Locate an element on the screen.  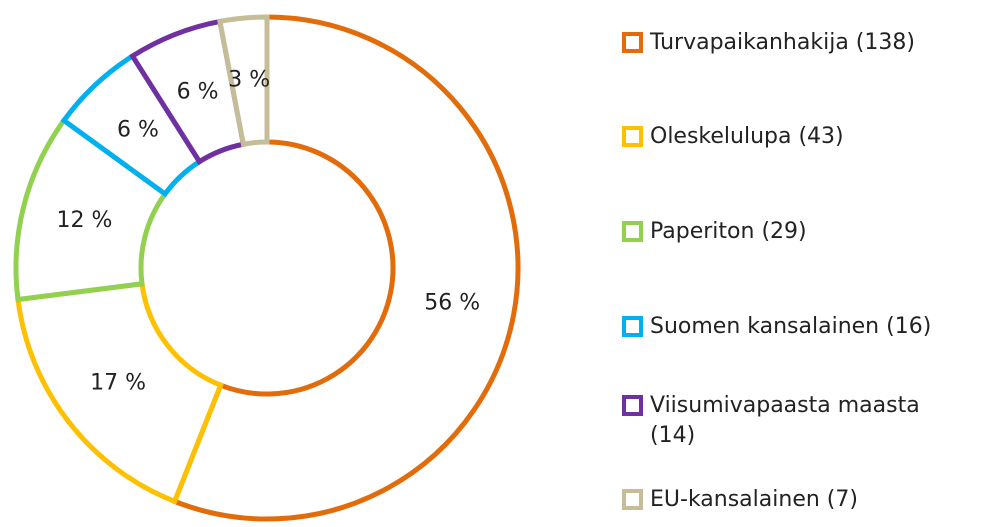
legend-item: Paperiton (29) is located at coordinates (786, 232).